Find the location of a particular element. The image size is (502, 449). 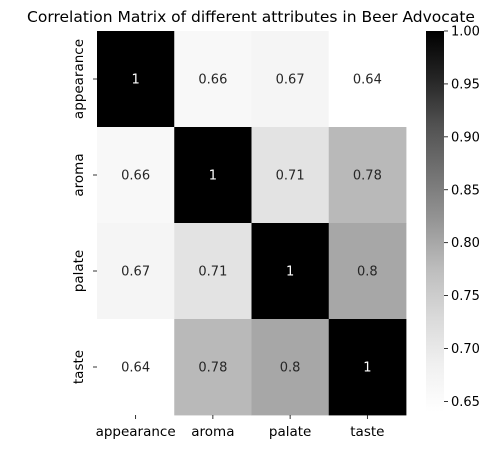

colorbar: 0.65 0.70 0.75 0.80 0.85 0.90 0.95 1.00 is located at coordinates (453, 218).